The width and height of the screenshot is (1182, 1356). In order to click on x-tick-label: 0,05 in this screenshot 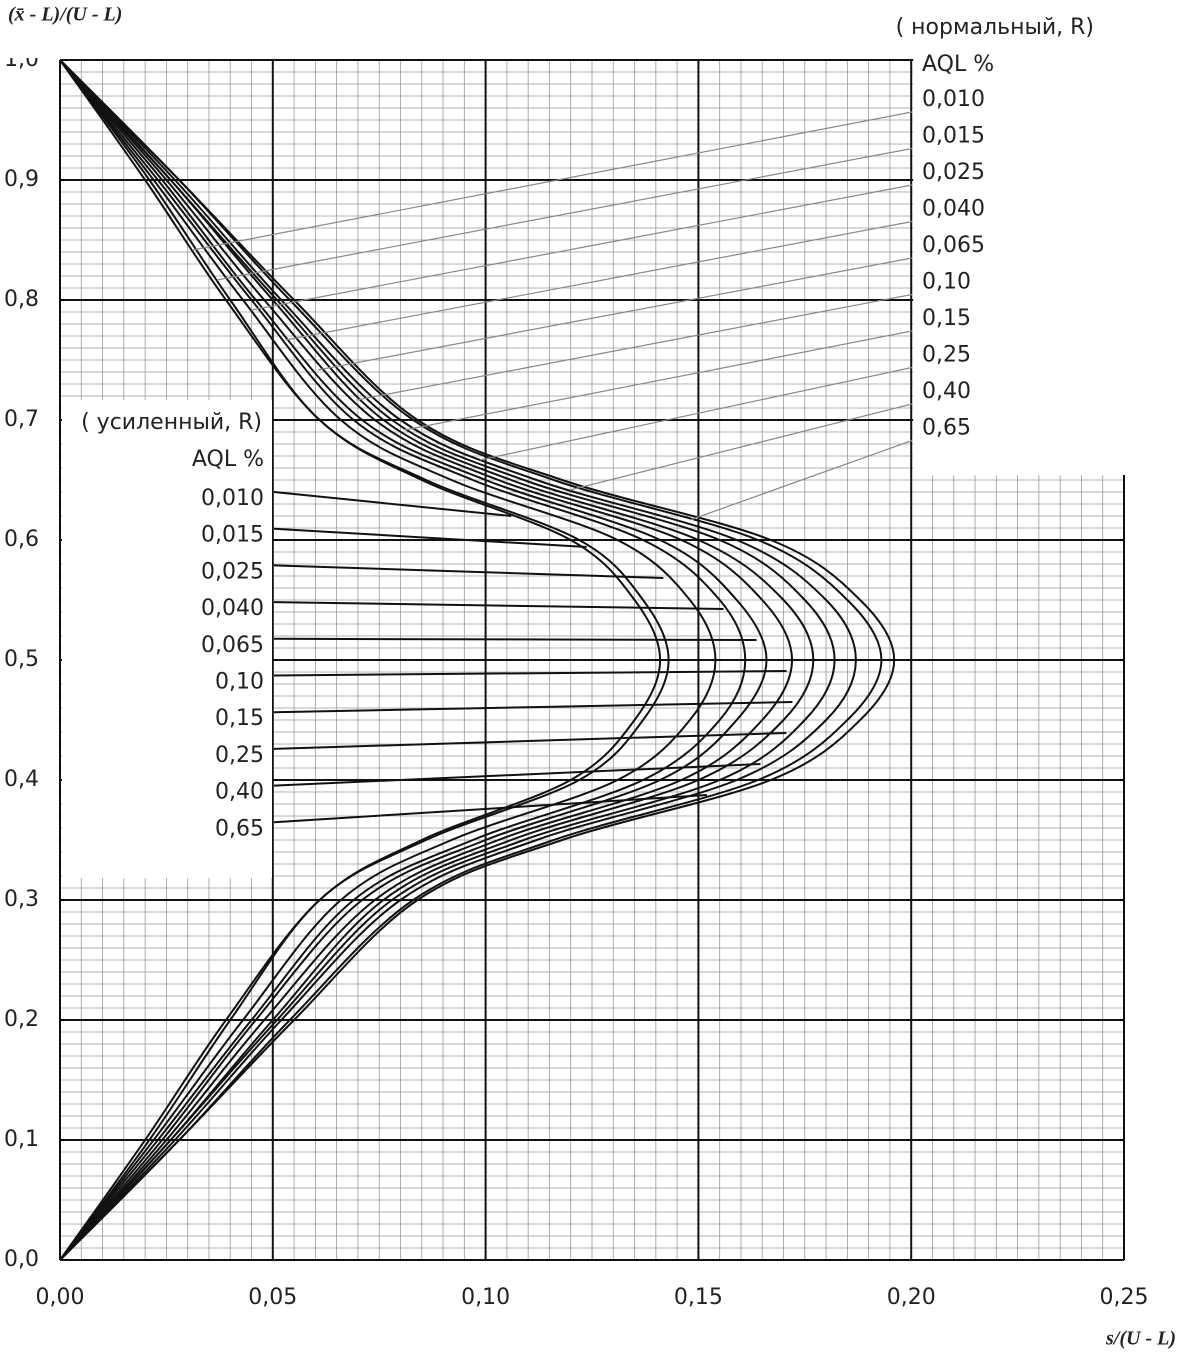, I will do `click(272, 1297)`.